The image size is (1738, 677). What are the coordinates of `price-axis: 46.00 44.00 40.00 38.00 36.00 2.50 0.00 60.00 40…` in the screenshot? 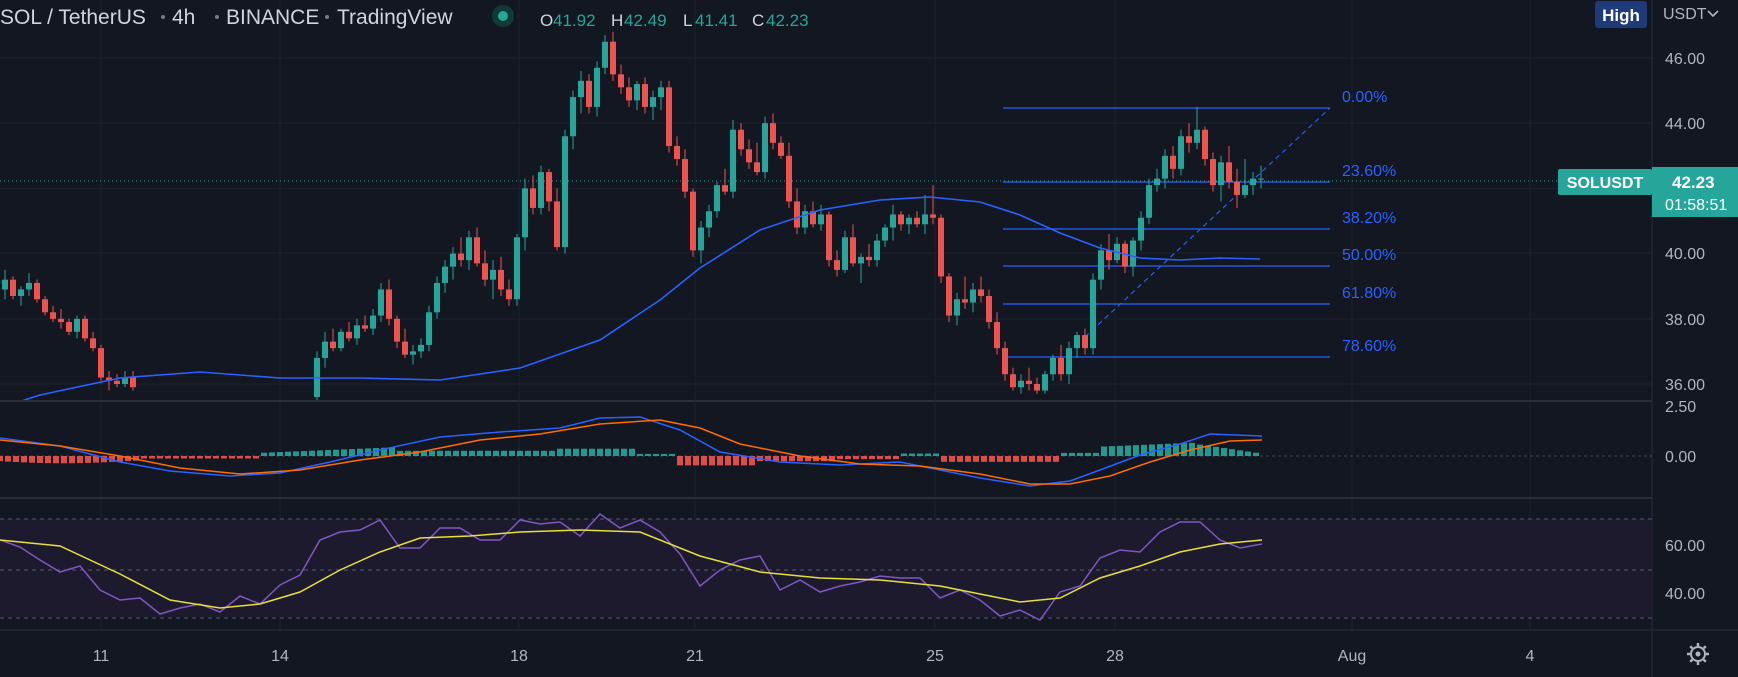 It's located at (1685, 327).